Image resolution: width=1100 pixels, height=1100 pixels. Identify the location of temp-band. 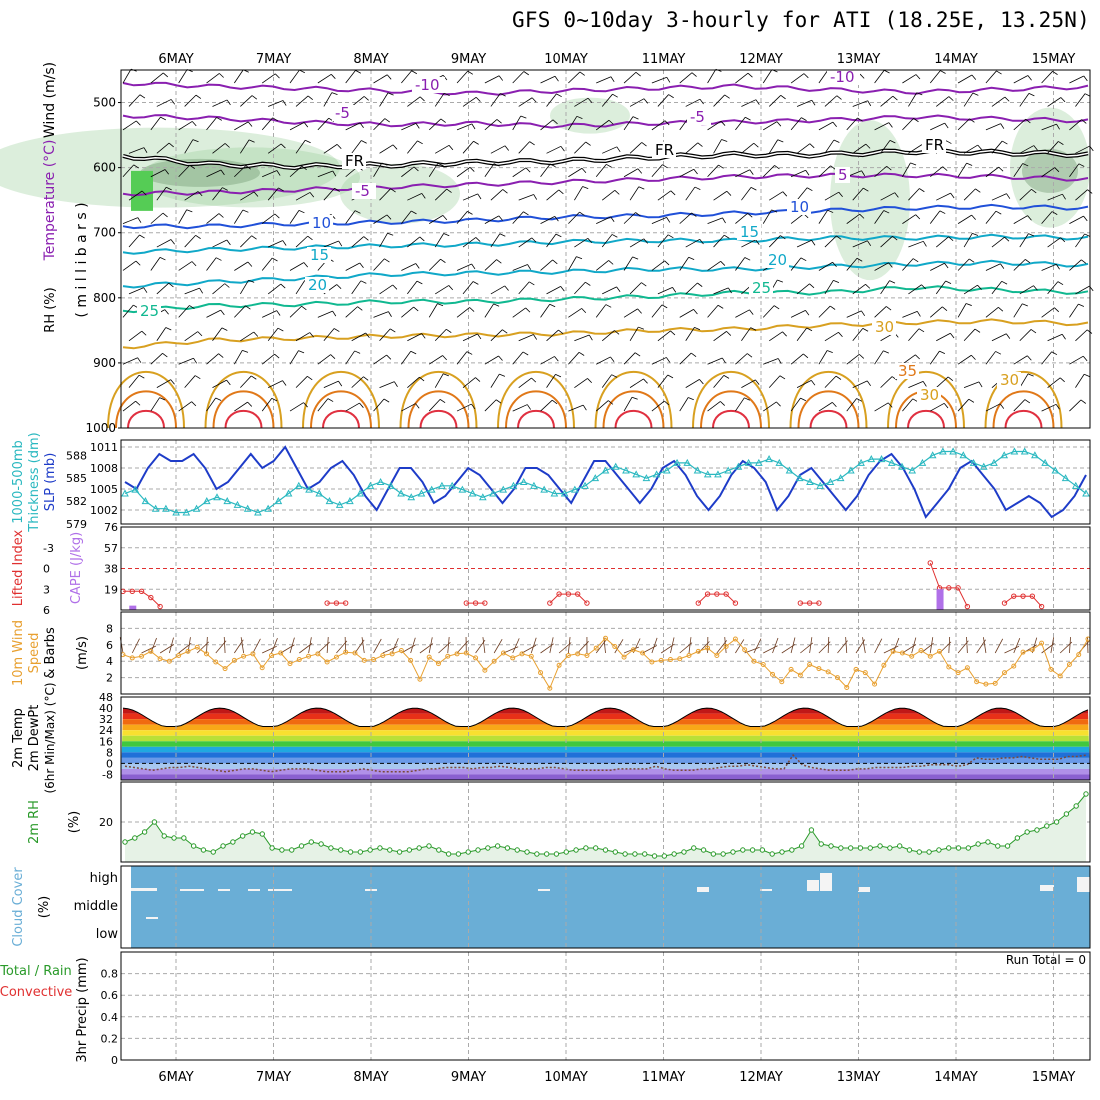
(605, 727).